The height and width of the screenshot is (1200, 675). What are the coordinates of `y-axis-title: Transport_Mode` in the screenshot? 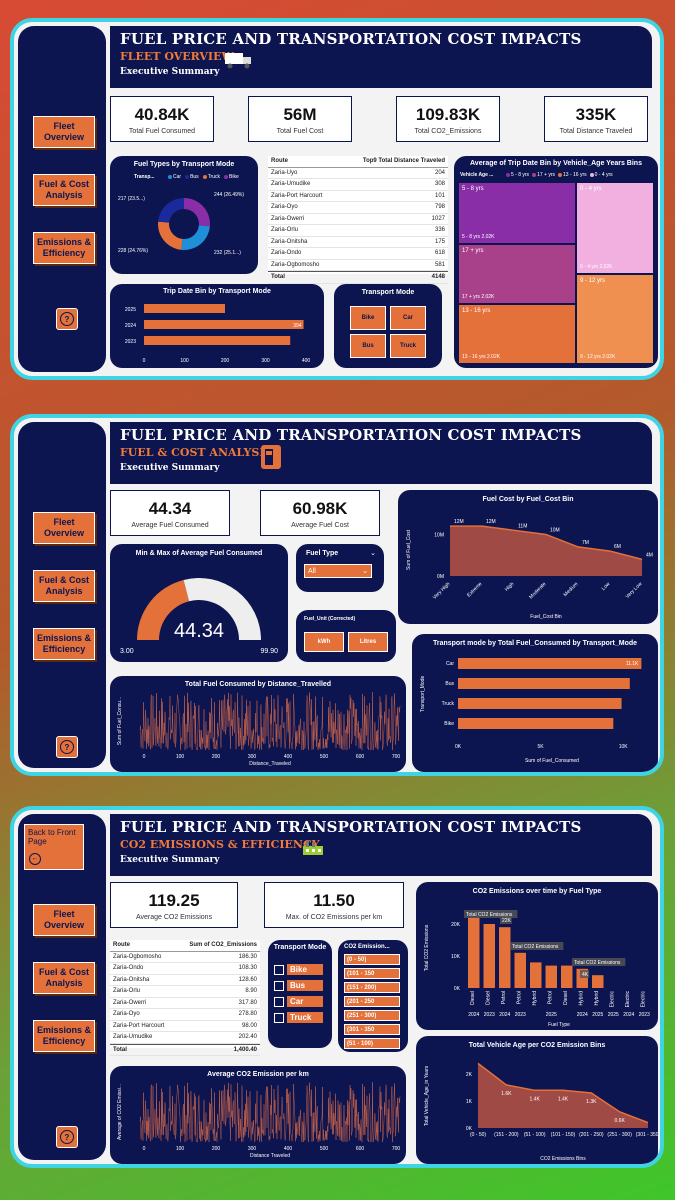 It's located at (423, 694).